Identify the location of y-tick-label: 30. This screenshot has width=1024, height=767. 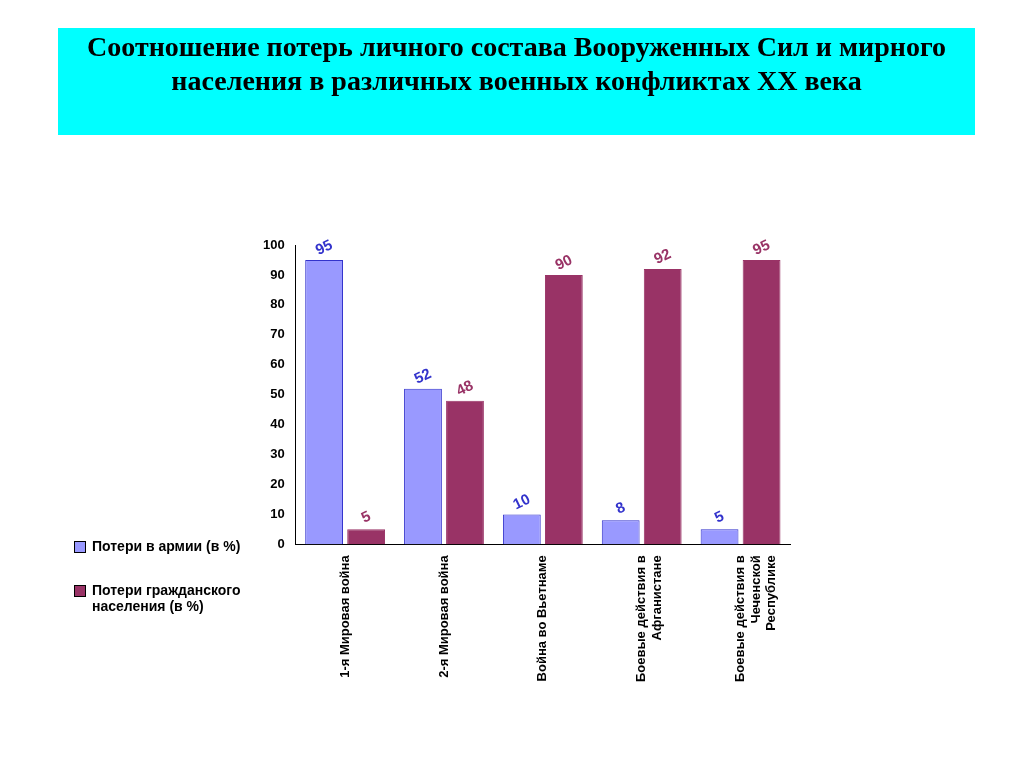
(277, 454).